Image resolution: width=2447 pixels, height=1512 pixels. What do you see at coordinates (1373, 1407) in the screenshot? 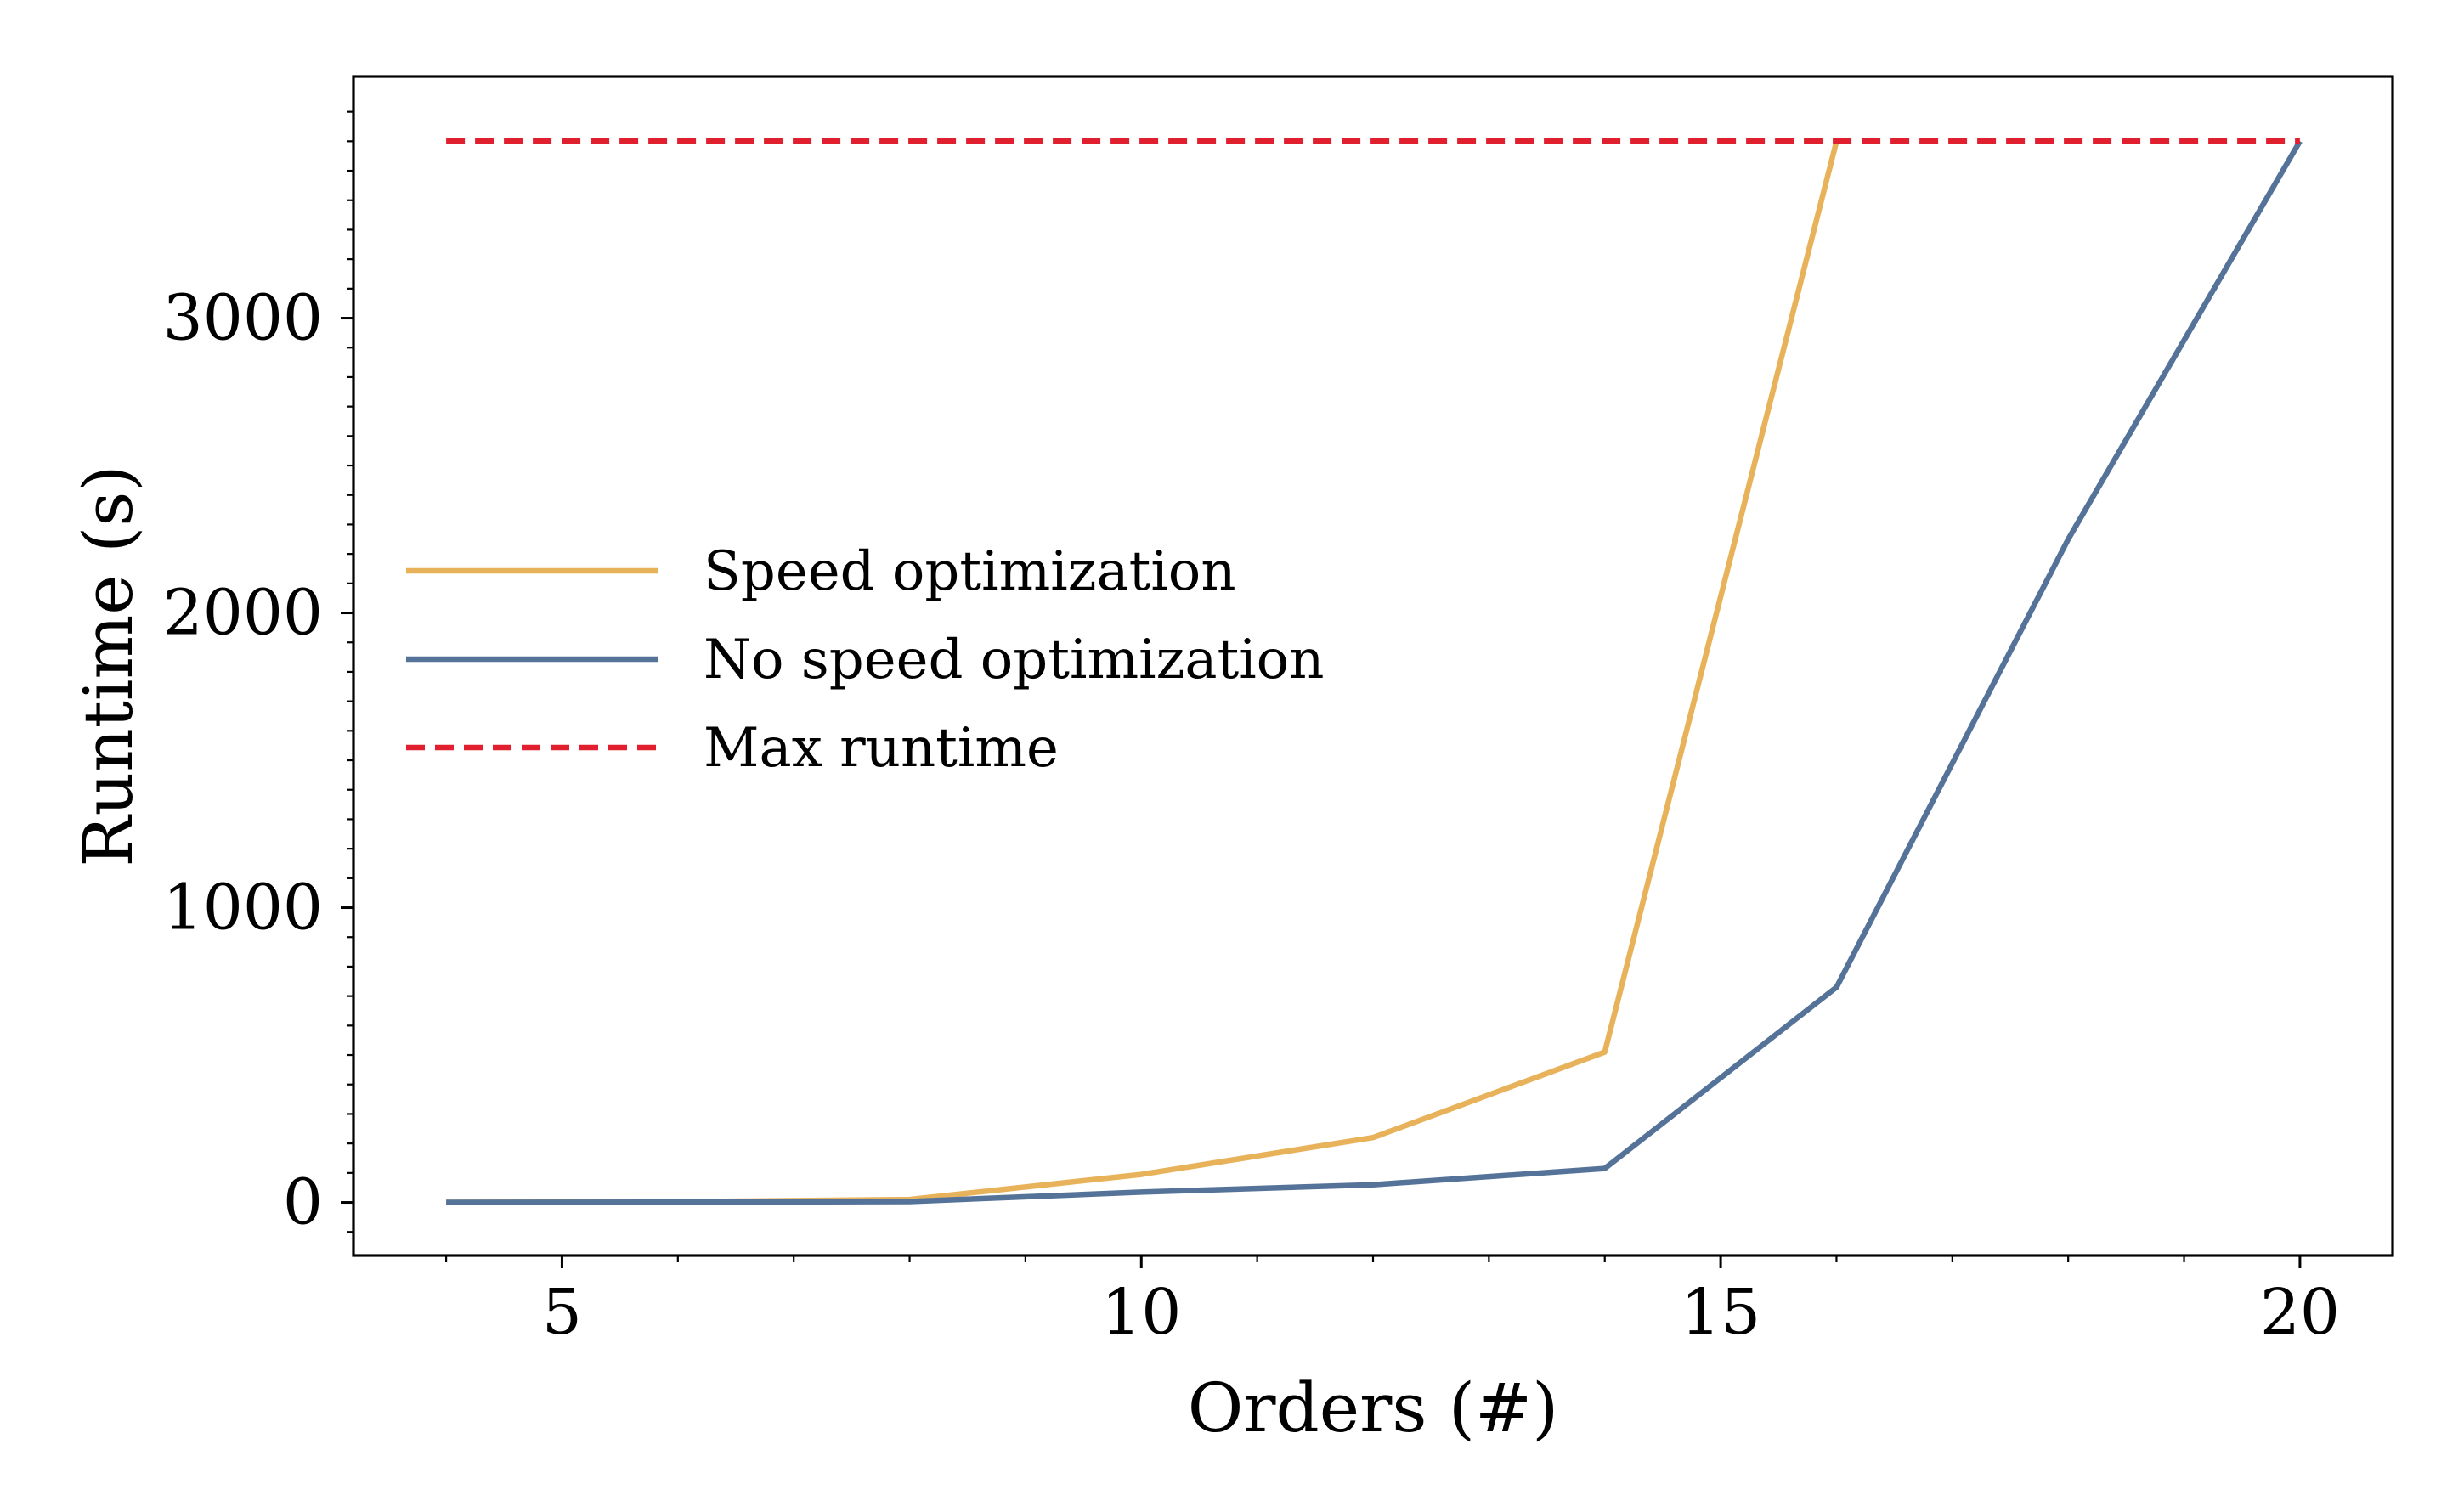
I see `x-axis-title: Orders (#)` at bounding box center [1373, 1407].